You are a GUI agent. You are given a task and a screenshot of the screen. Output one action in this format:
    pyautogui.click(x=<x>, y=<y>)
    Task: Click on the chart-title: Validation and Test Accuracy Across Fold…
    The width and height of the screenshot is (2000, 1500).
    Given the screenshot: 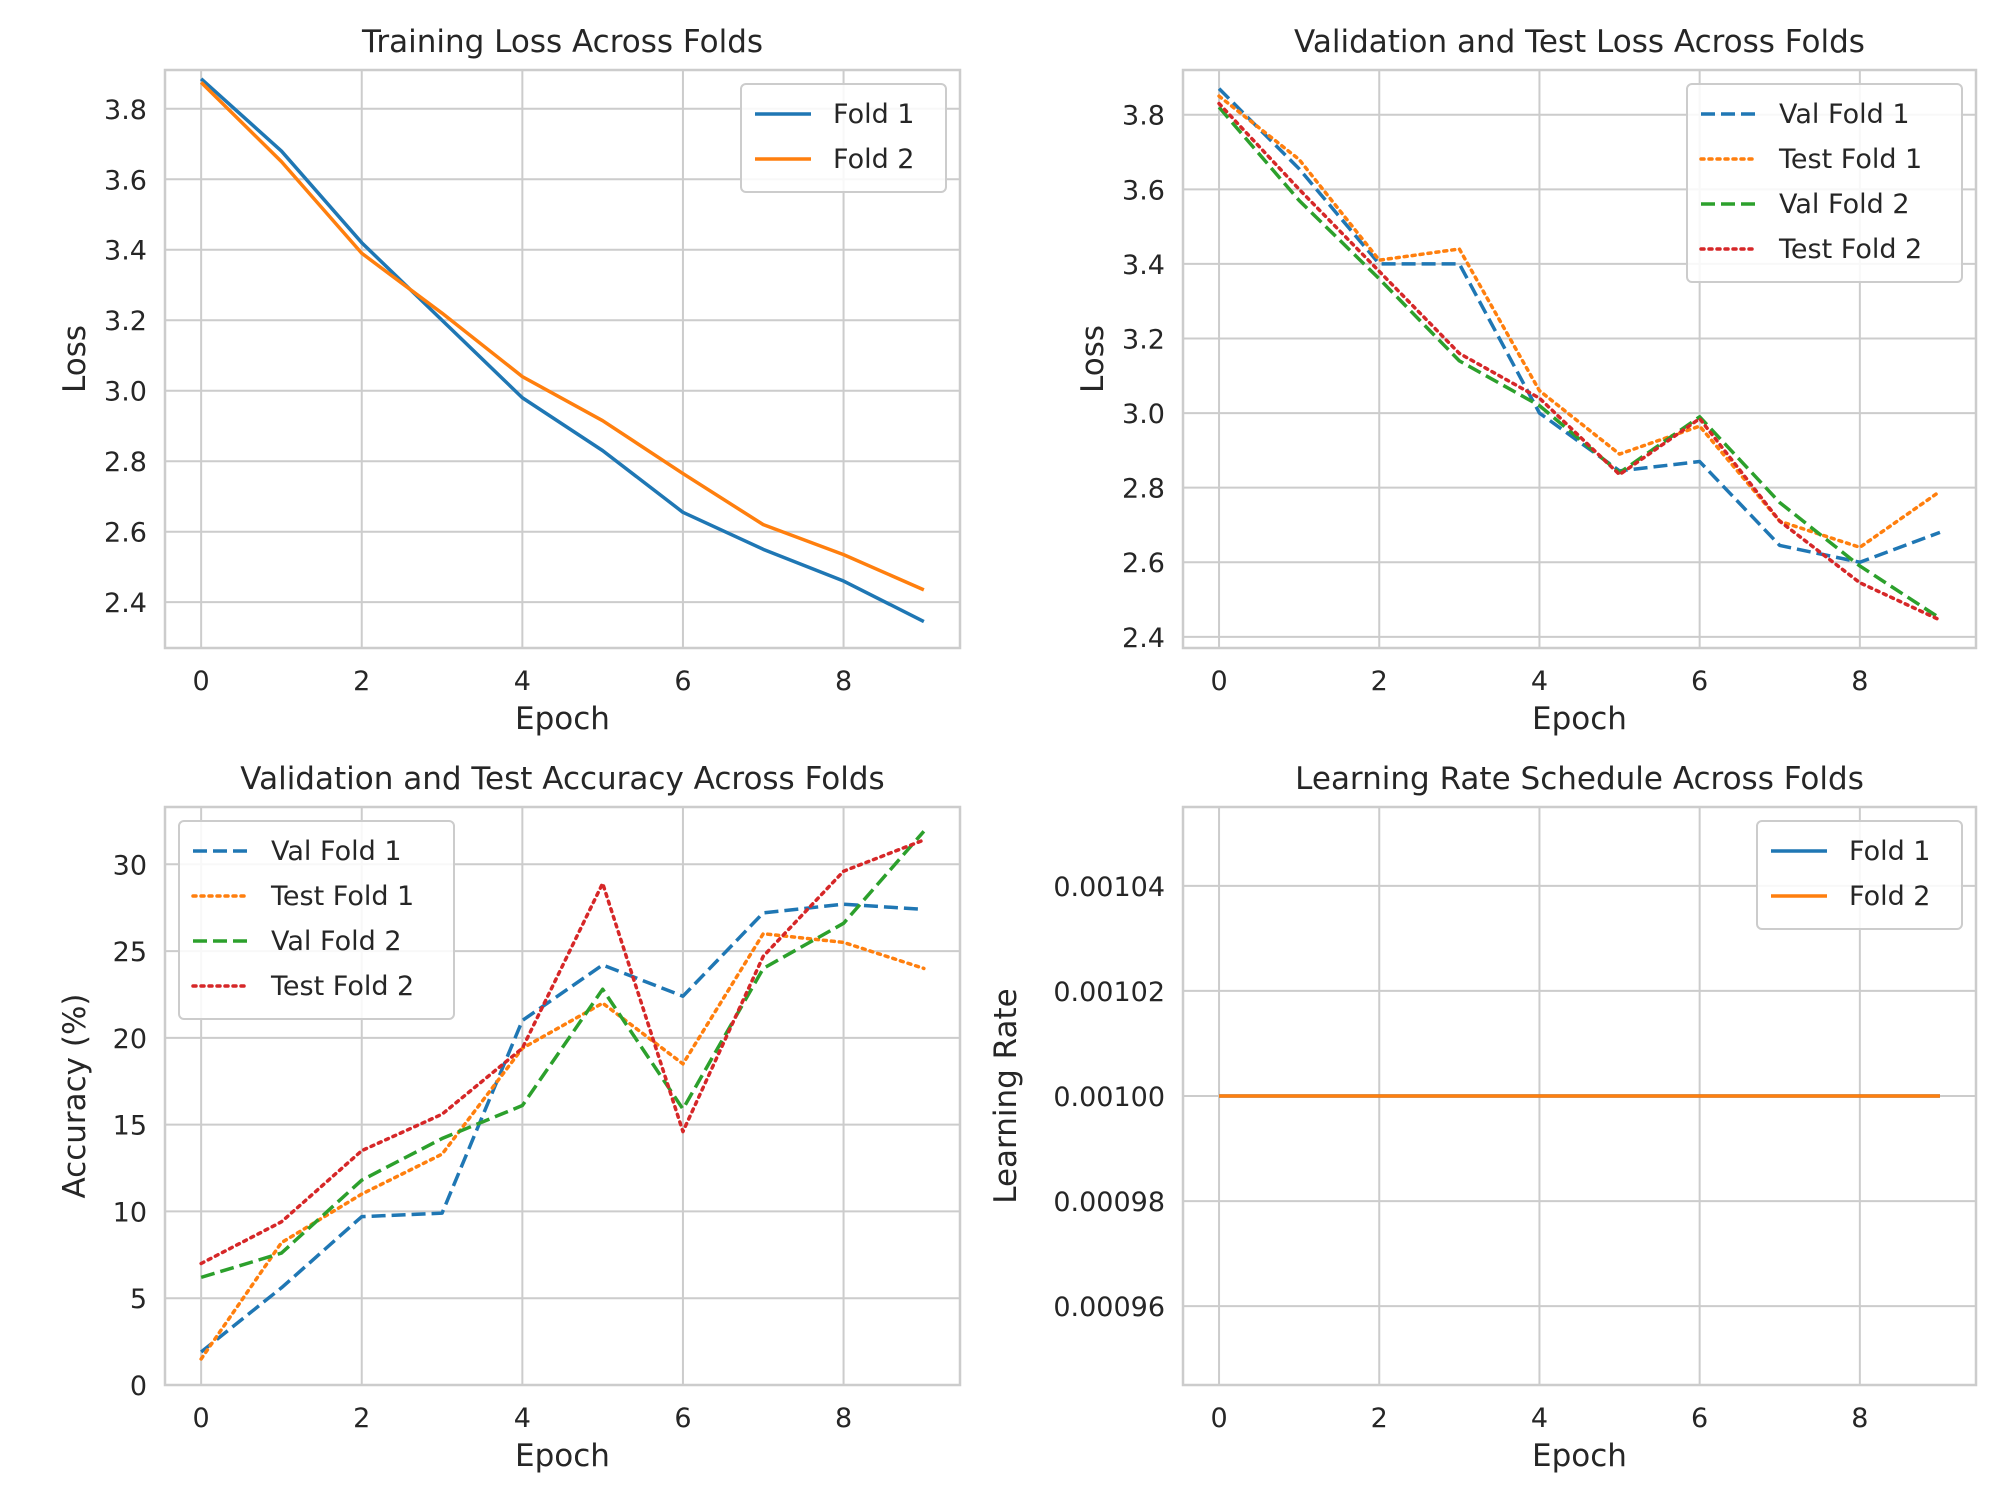 What is the action you would take?
    pyautogui.click(x=562, y=779)
    